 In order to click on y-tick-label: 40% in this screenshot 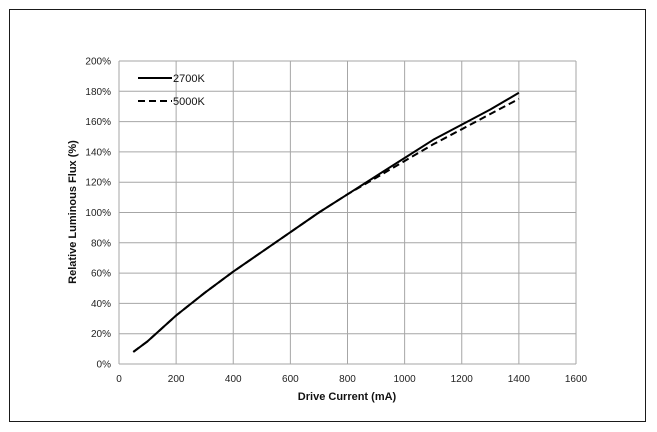, I will do `click(101, 304)`.